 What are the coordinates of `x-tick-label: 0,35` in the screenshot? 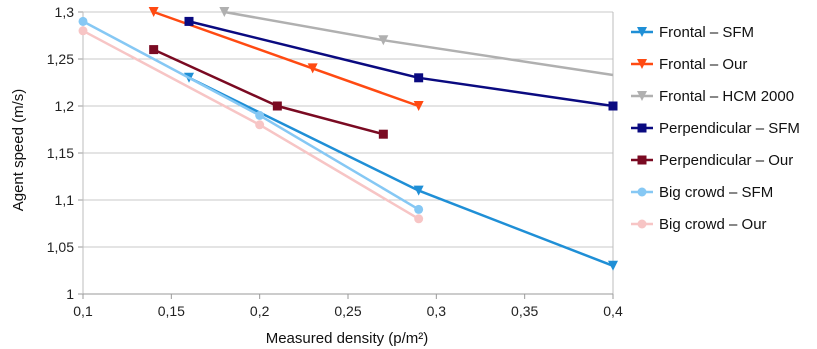 It's located at (524, 311).